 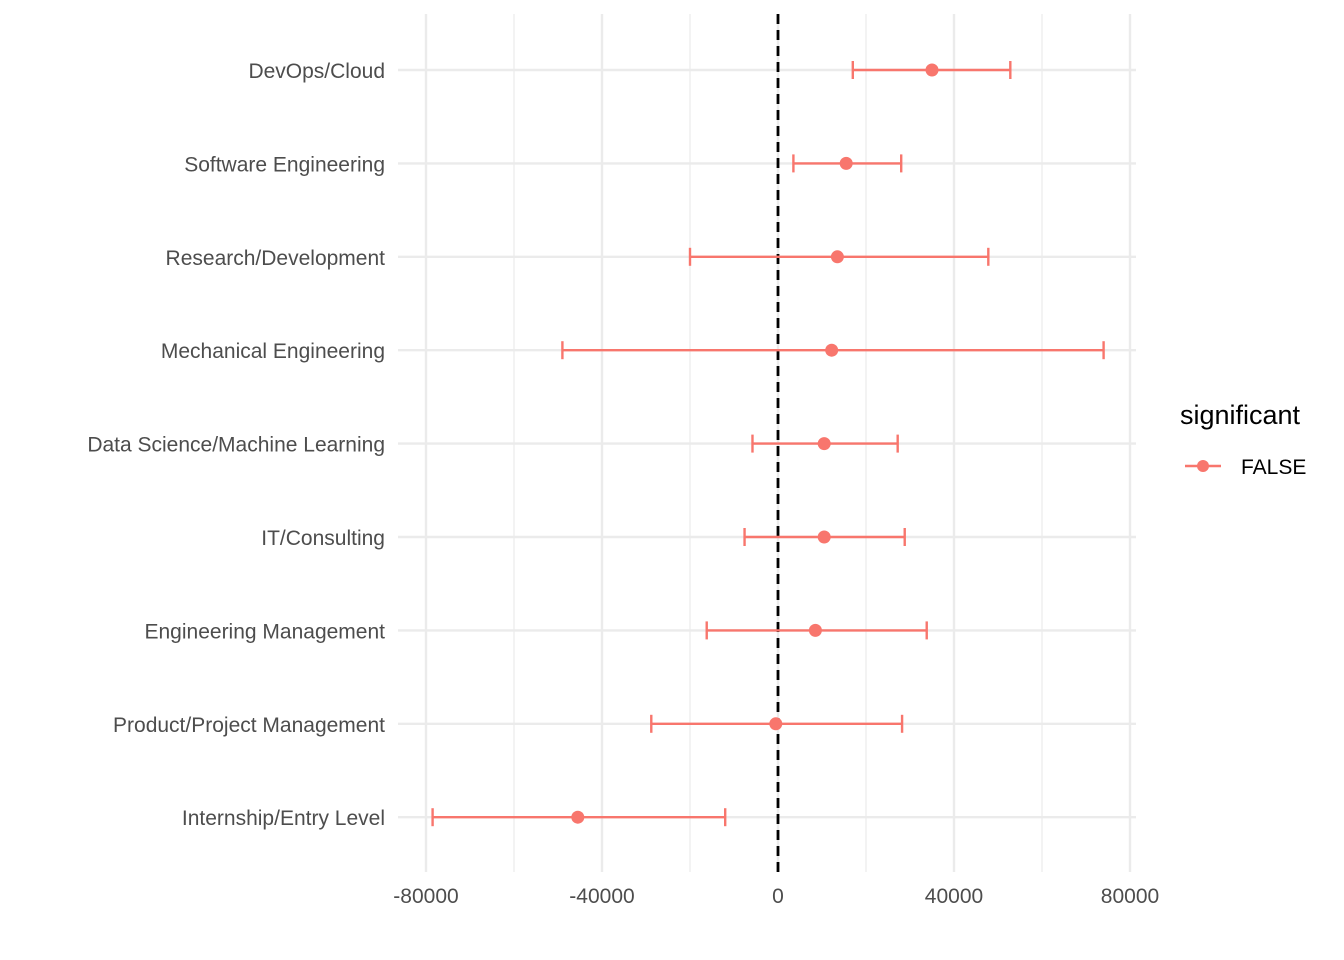 I want to click on y-tick-label: Mechanical Engineering, so click(x=273, y=351).